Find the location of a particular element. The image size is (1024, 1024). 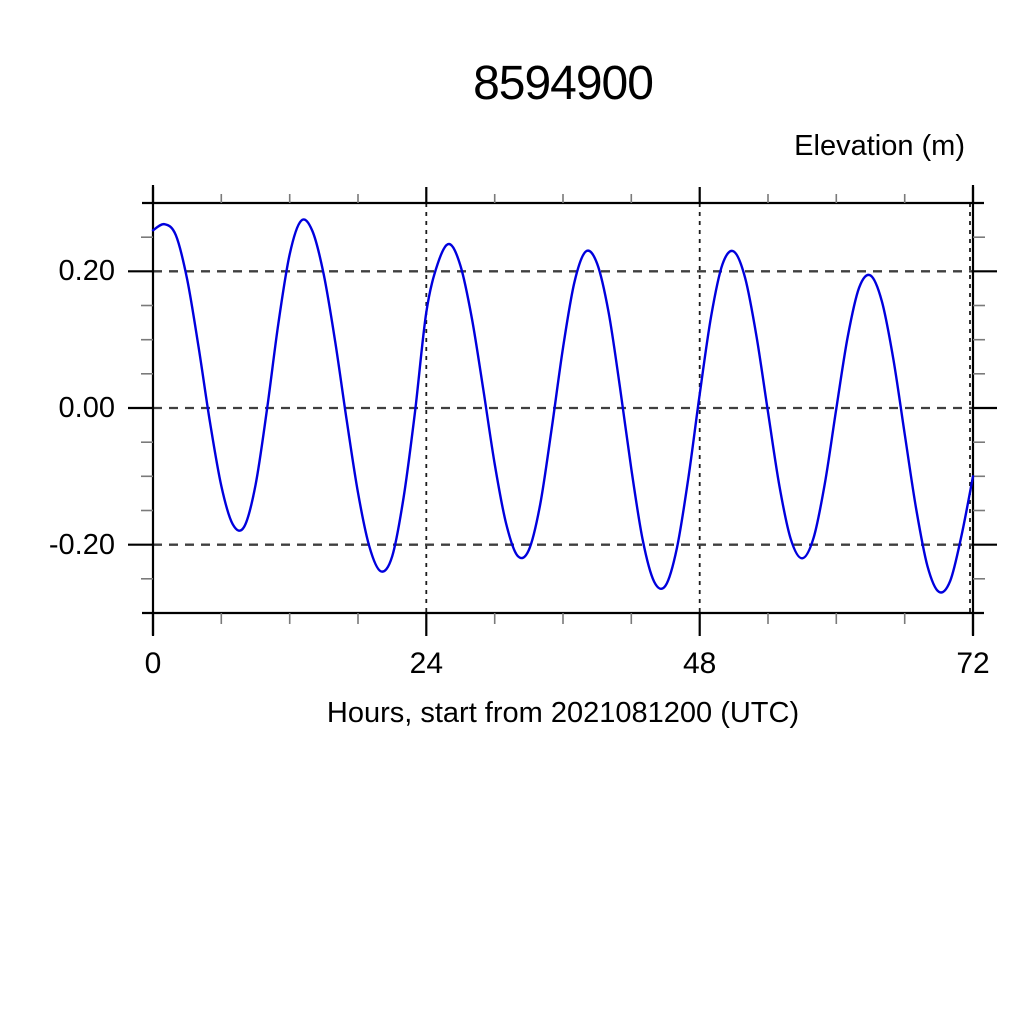

y-axis-title: Elevation (m) is located at coordinates (879, 146).